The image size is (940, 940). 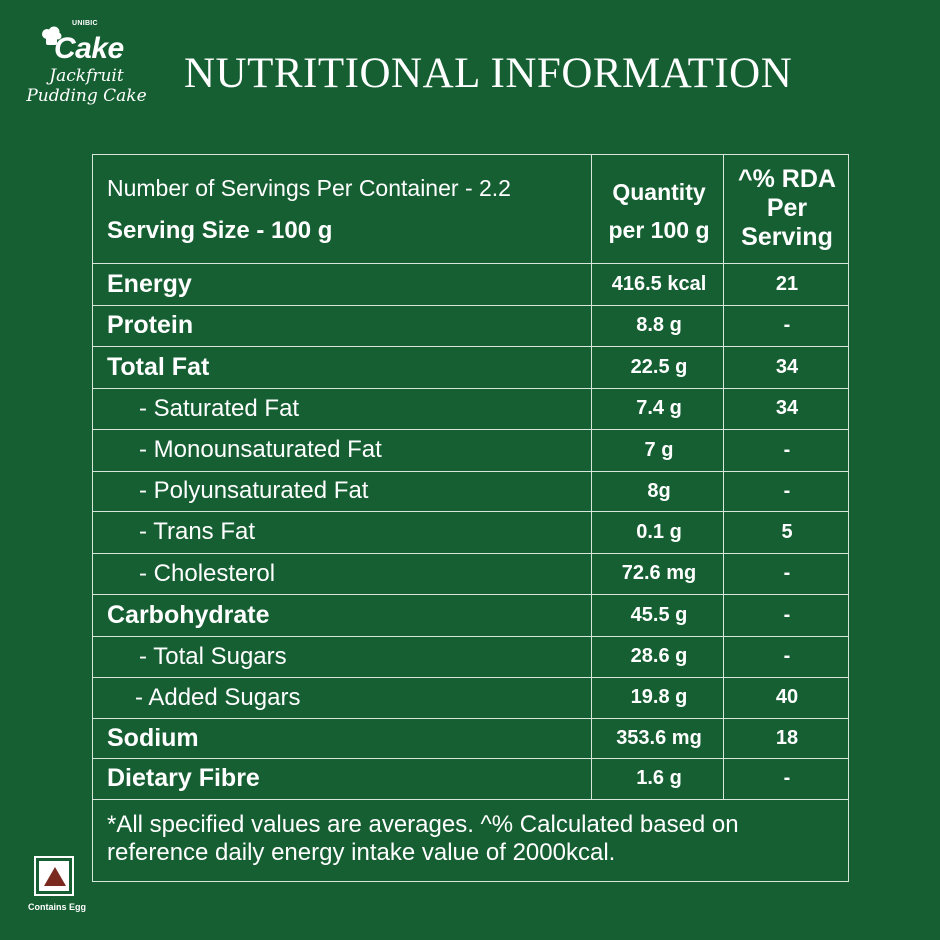 What do you see at coordinates (659, 778) in the screenshot?
I see `quantity-dietary-fibre: 1.6 g` at bounding box center [659, 778].